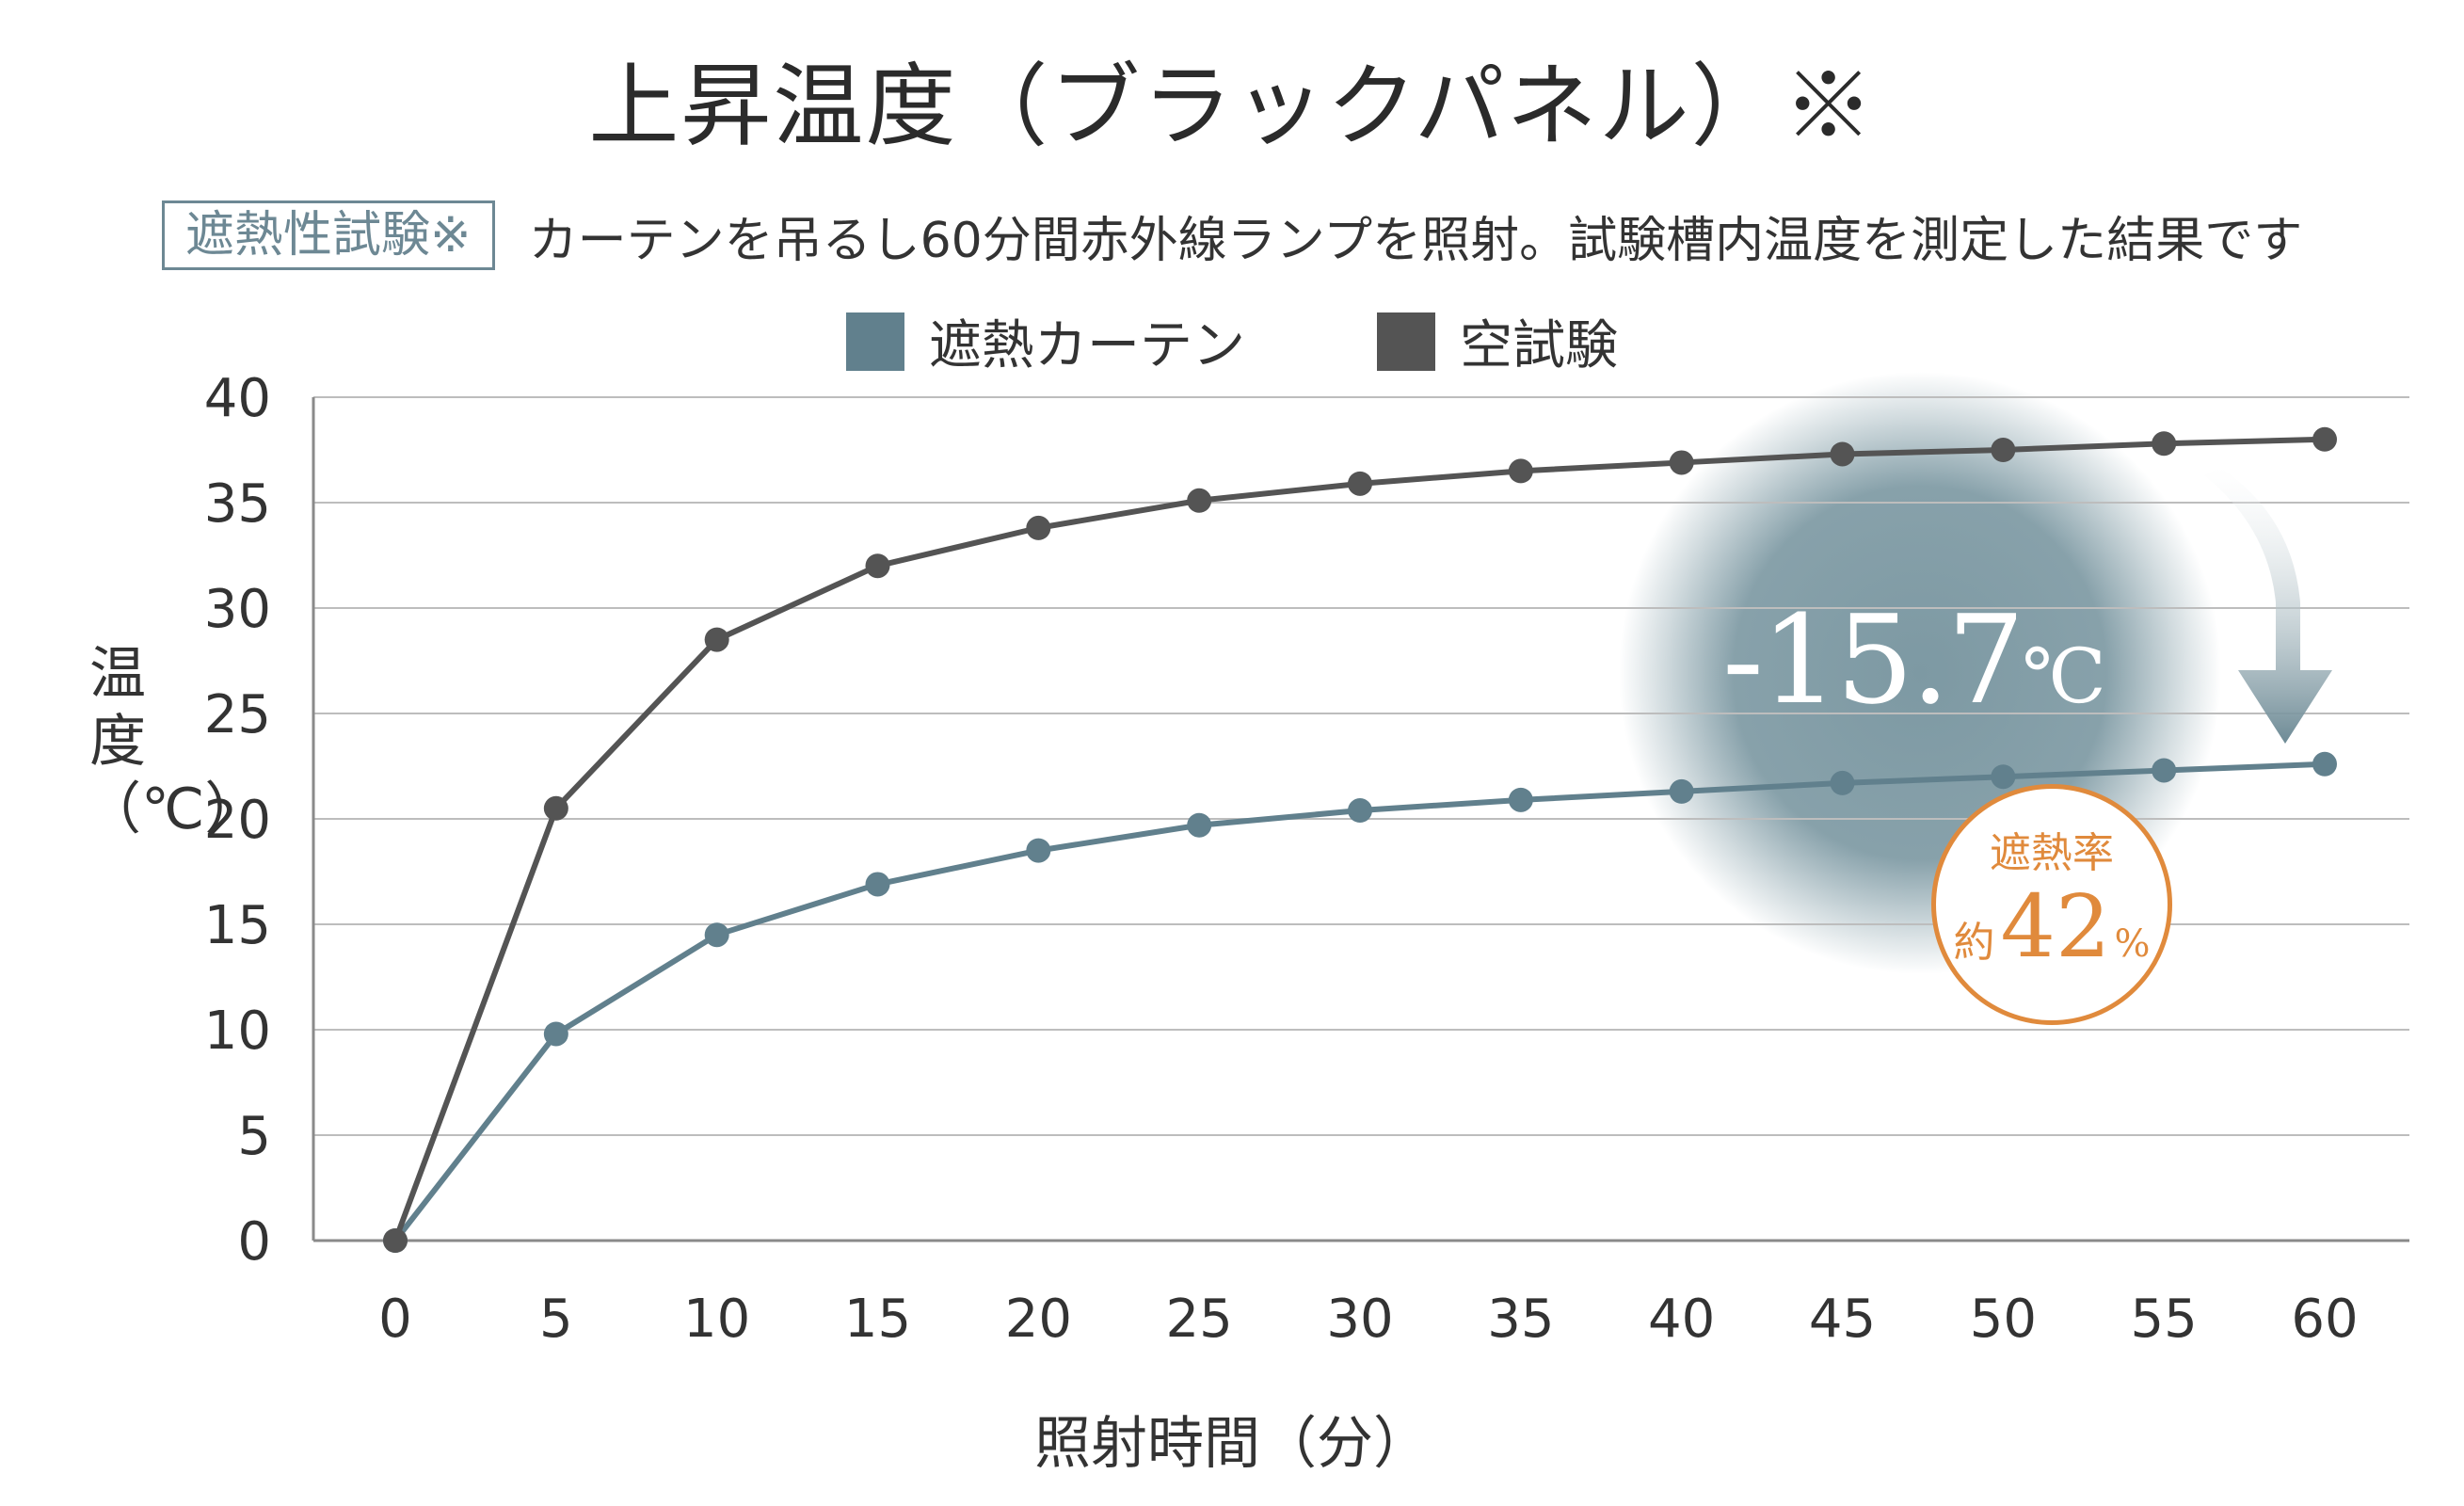 Image resolution: width=2464 pixels, height=1506 pixels. What do you see at coordinates (395, 1319) in the screenshot?
I see `x-tick-label-0: 0` at bounding box center [395, 1319].